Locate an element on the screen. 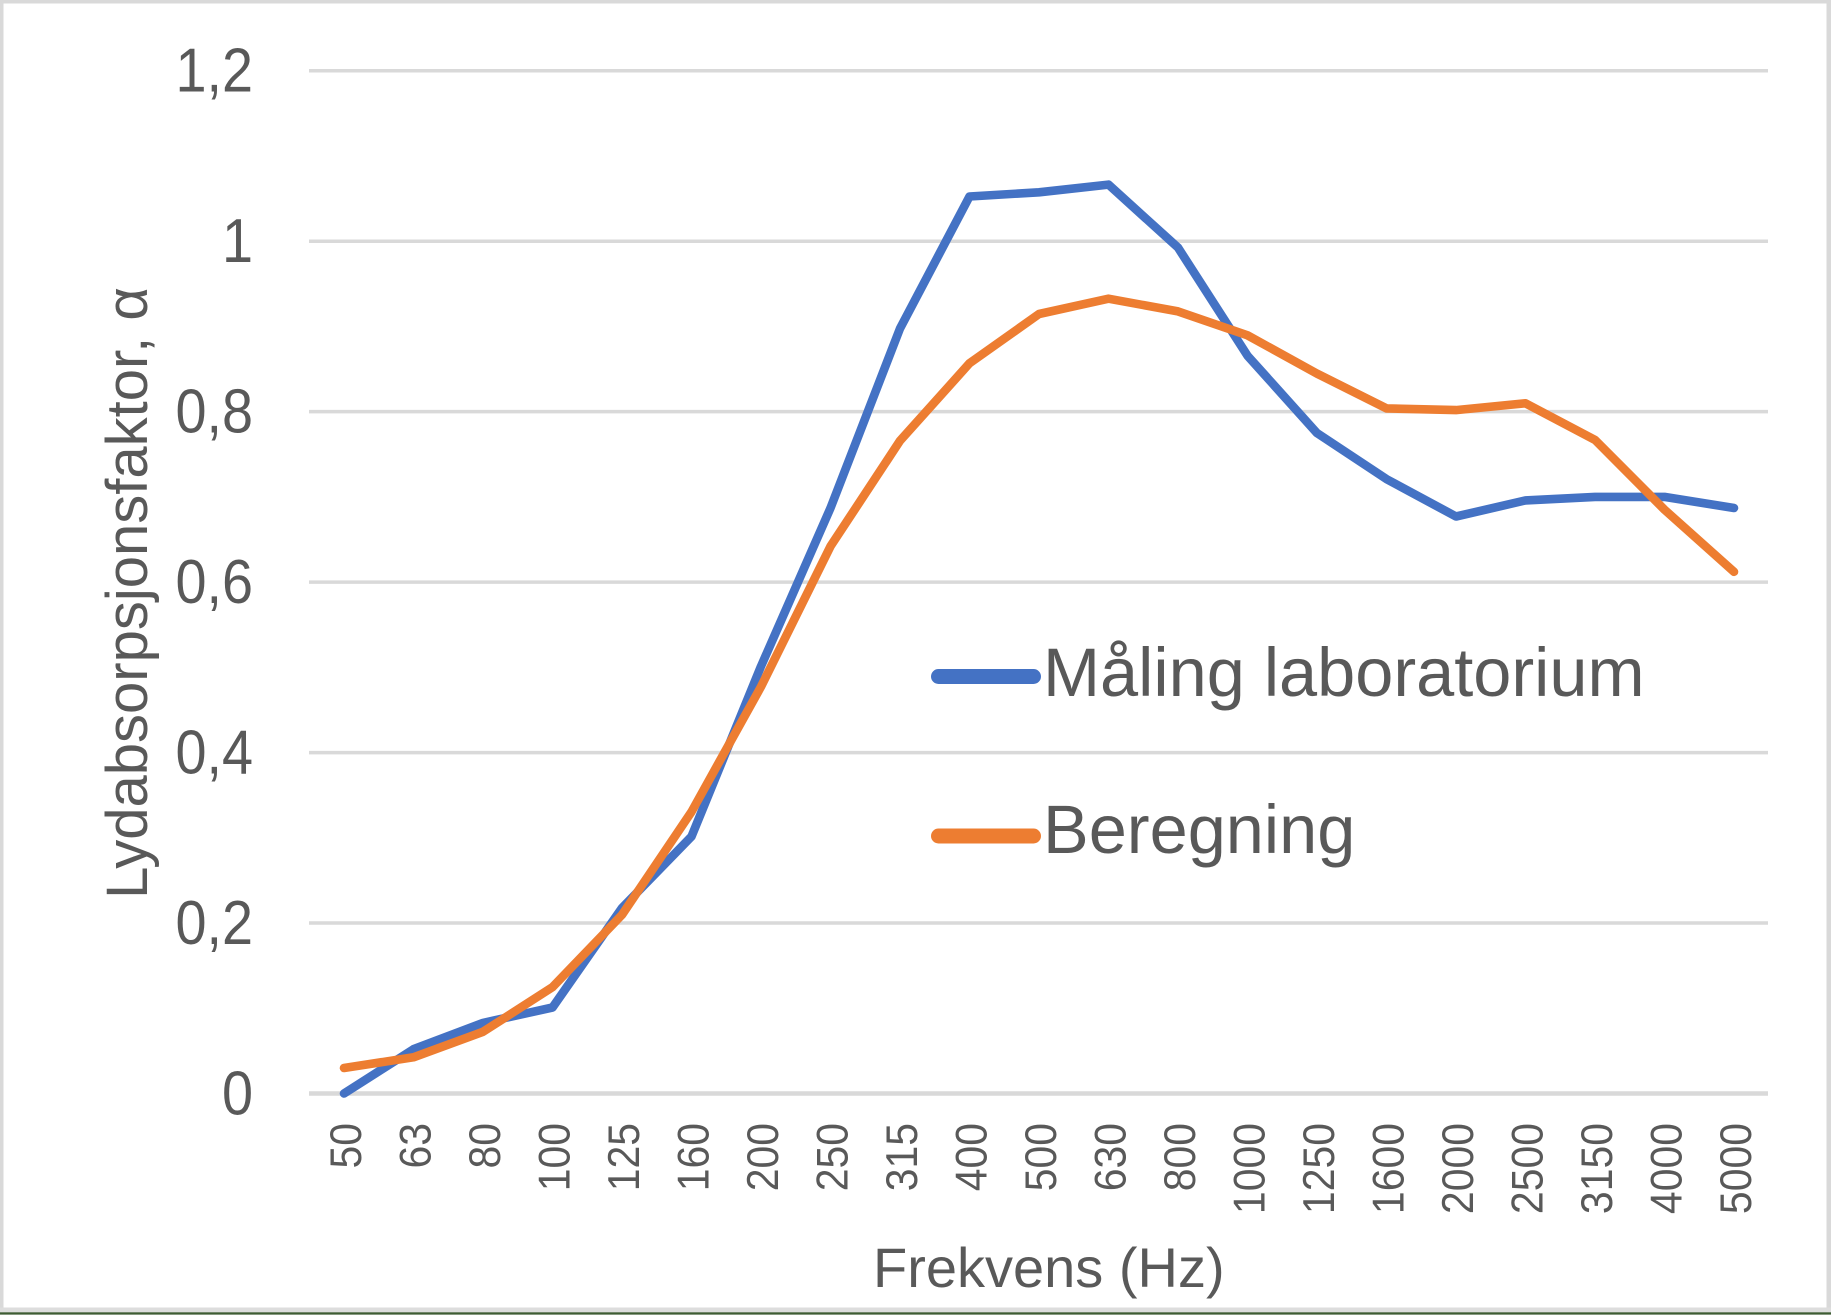  svg-text: 1 is located at coordinates (237, 241).